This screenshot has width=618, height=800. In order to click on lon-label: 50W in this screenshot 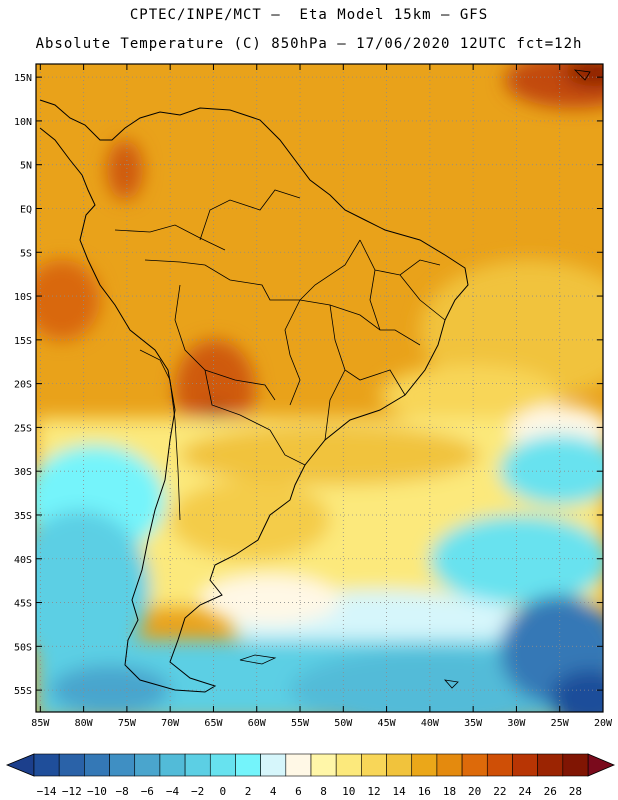, I will do `click(343, 723)`.